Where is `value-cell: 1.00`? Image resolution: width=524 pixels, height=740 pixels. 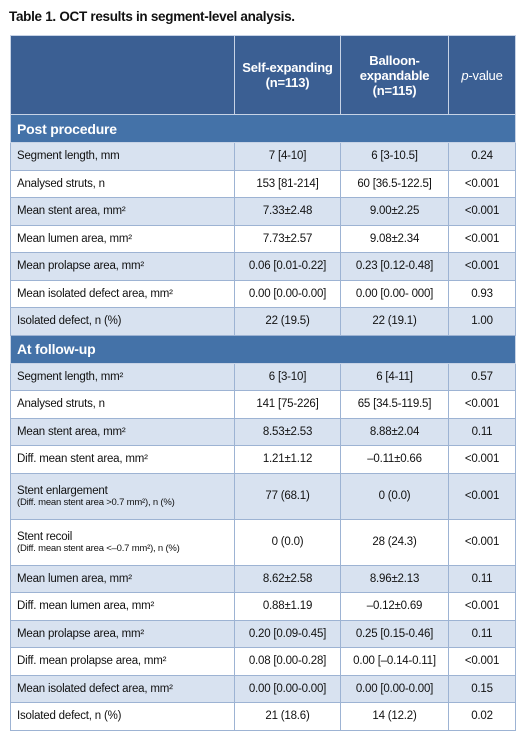 value-cell: 1.00 is located at coordinates (482, 321).